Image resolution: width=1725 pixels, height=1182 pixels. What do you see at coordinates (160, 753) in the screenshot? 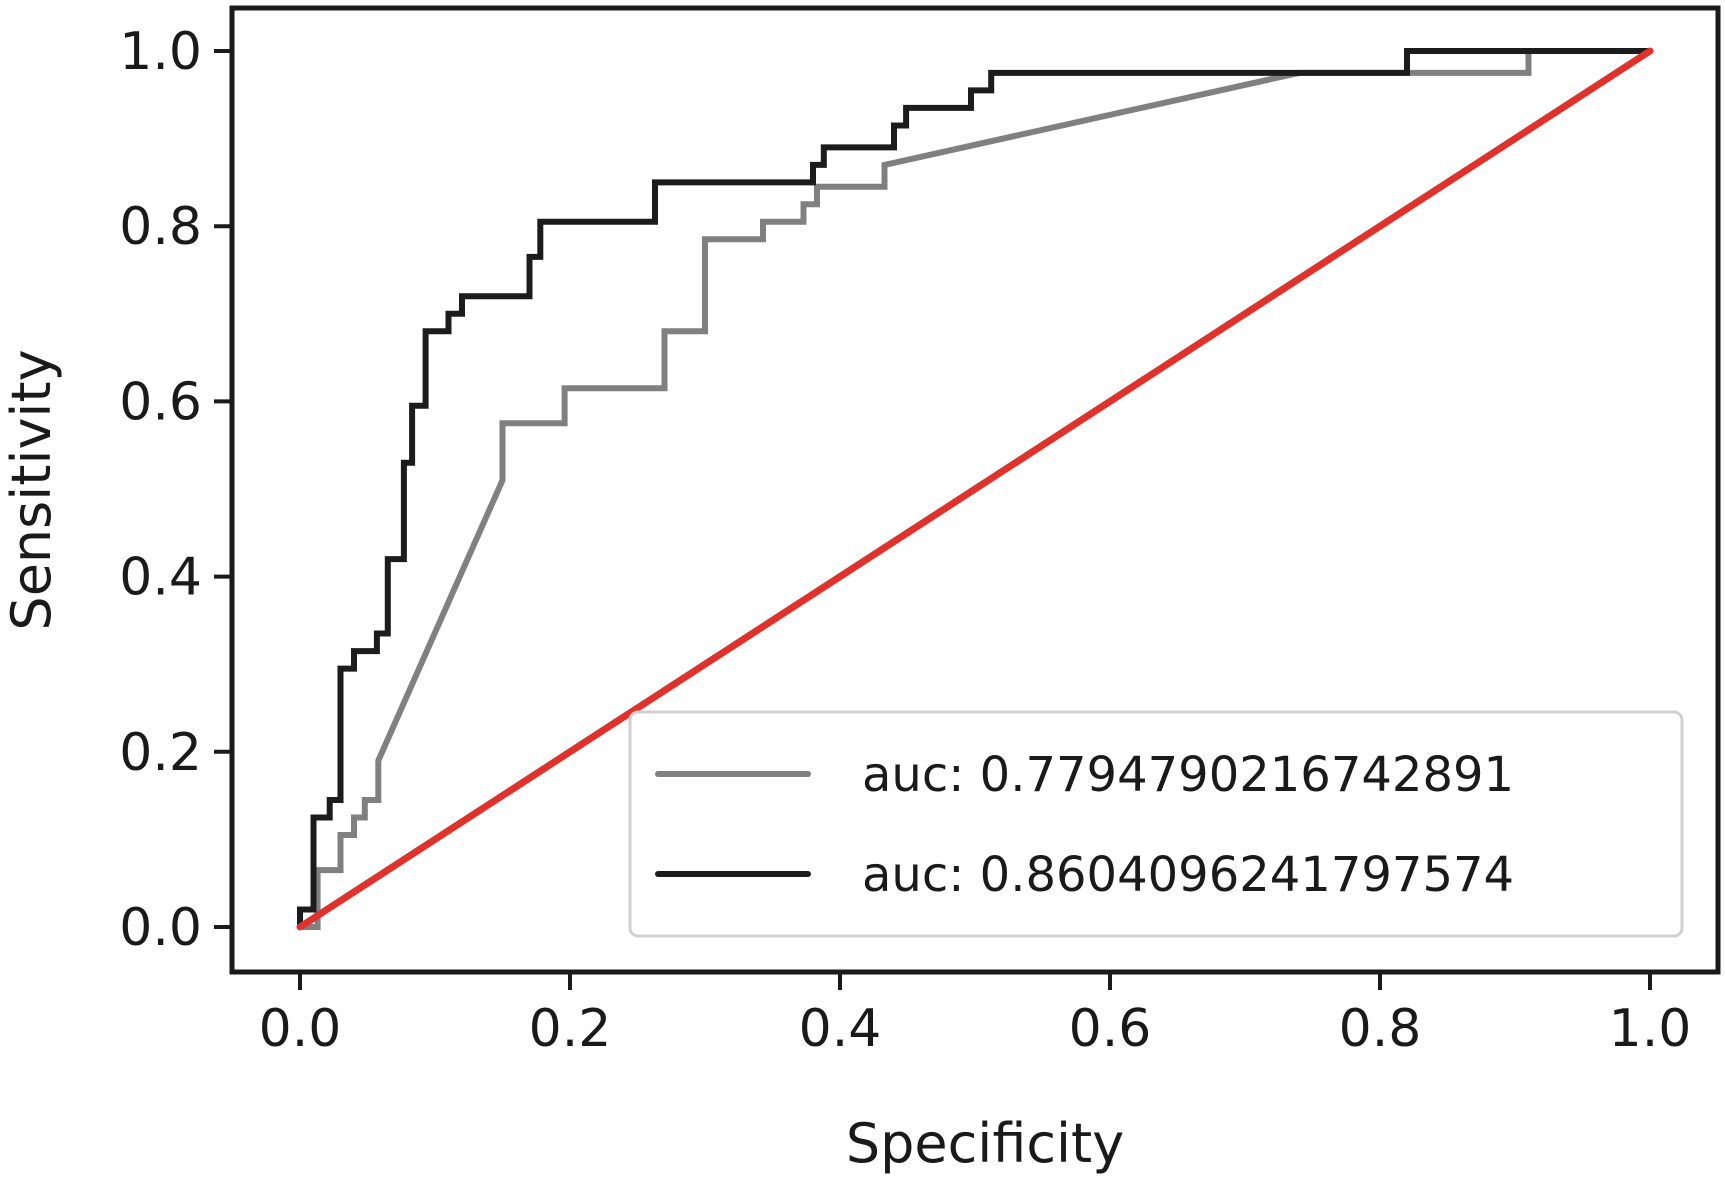
I see `y-tick-label: 0.2` at bounding box center [160, 753].